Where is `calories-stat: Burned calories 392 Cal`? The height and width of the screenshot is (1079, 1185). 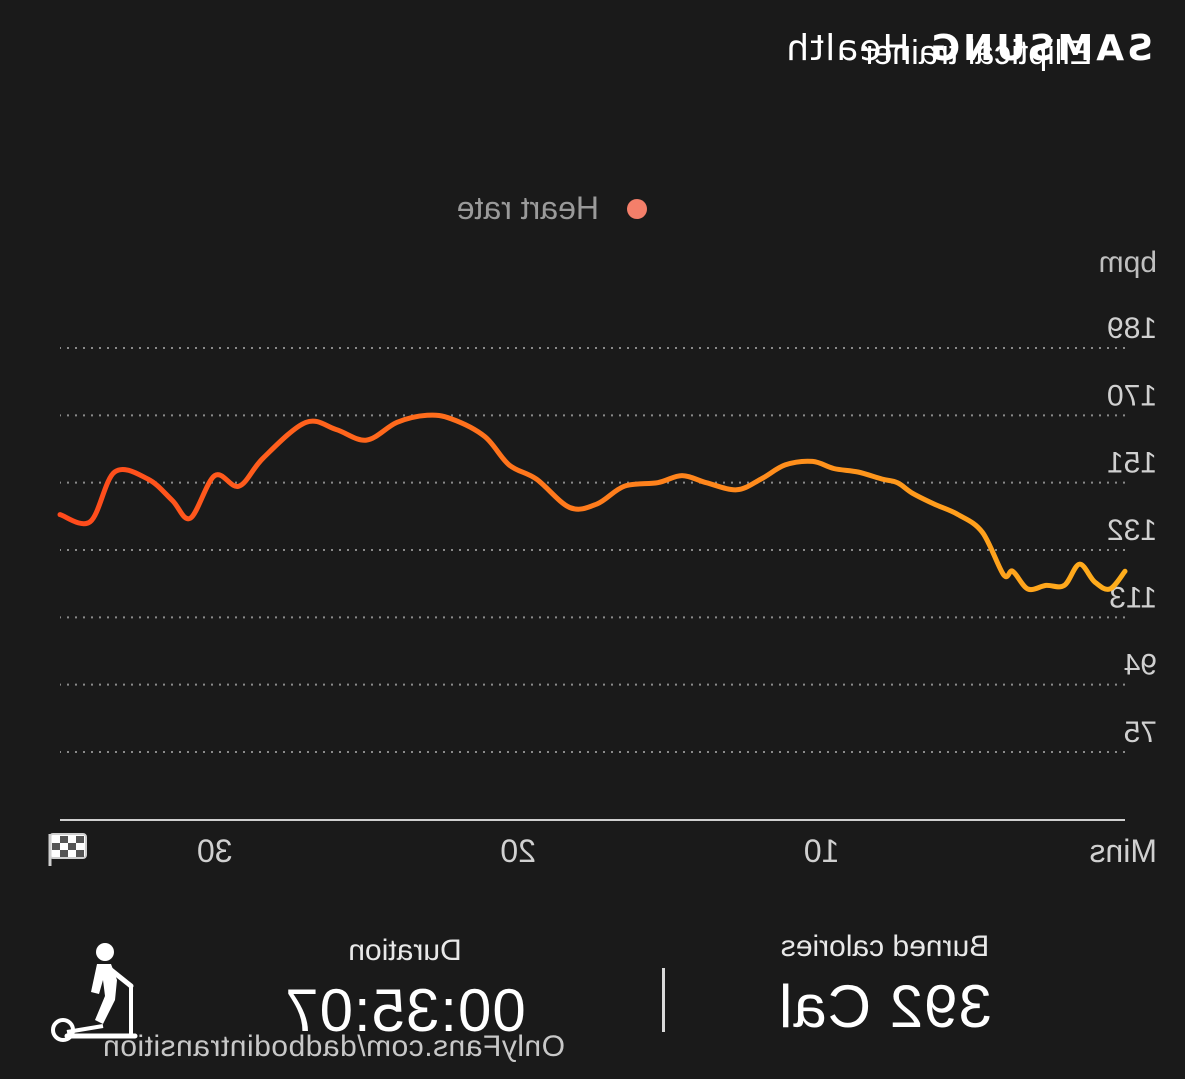
calories-stat: Burned calories 392 Cal is located at coordinates (885, 985).